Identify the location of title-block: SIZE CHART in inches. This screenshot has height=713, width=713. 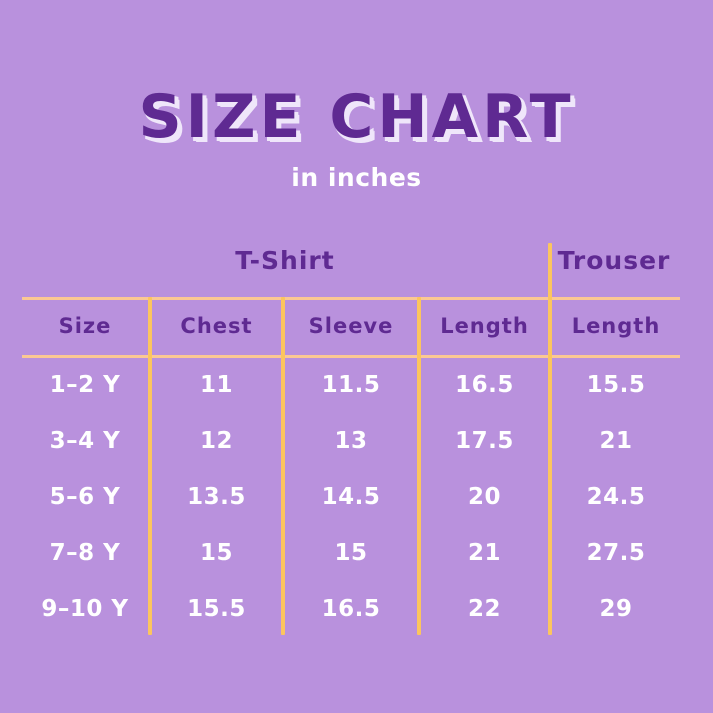
(356, 139).